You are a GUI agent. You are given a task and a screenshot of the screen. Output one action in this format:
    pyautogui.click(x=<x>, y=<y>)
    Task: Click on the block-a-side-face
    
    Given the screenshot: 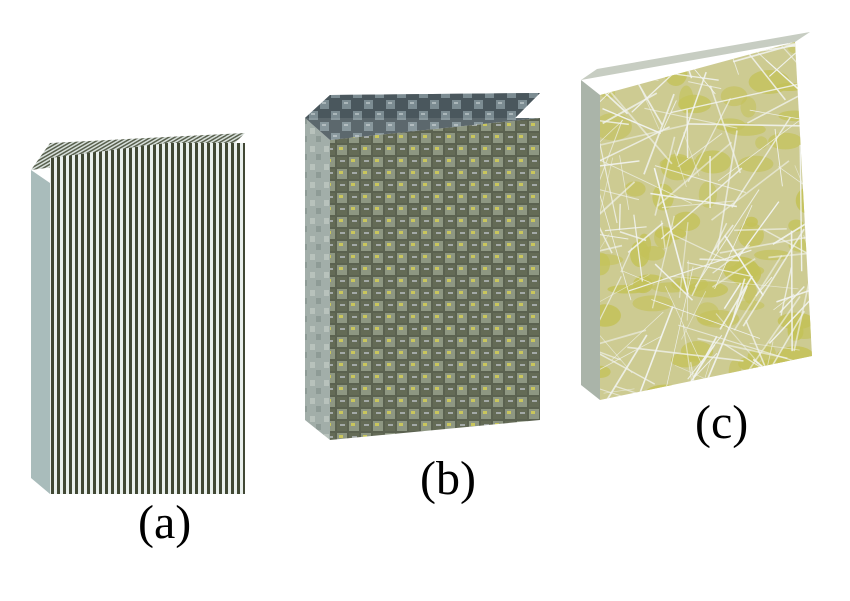 What is the action you would take?
    pyautogui.click(x=40, y=332)
    